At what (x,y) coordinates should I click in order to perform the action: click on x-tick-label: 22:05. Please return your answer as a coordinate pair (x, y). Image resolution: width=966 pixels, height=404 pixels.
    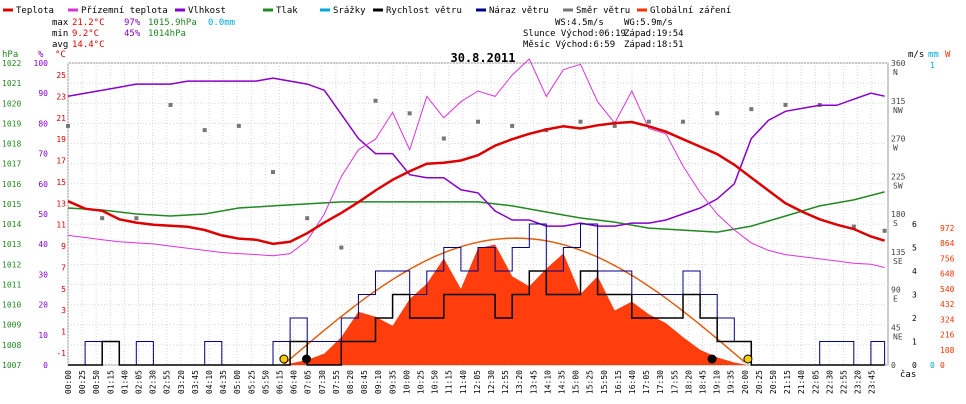
    Looking at the image, I should click on (815, 382).